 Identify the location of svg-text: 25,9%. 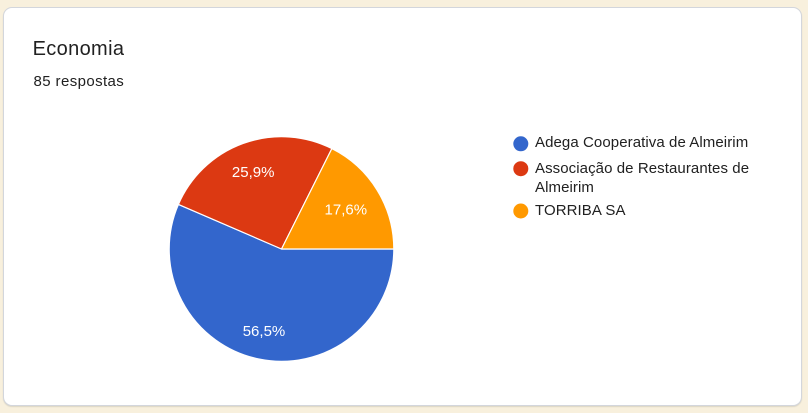
(253, 172).